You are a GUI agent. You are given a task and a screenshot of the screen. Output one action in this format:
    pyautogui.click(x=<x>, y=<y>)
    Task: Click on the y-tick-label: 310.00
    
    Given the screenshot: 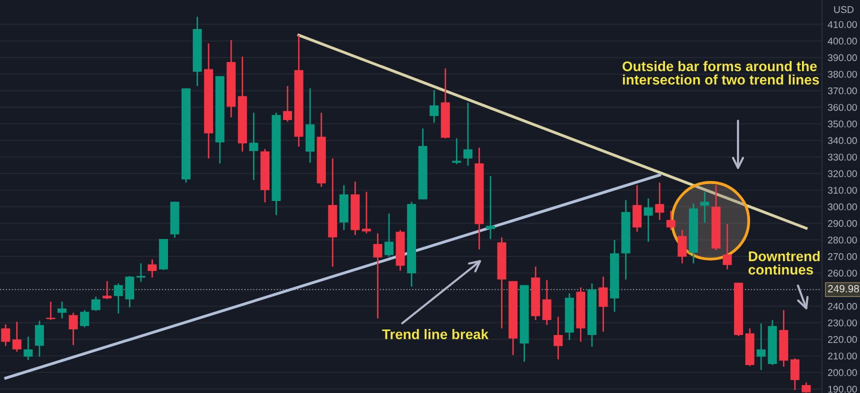 What is the action you would take?
    pyautogui.click(x=842, y=190)
    